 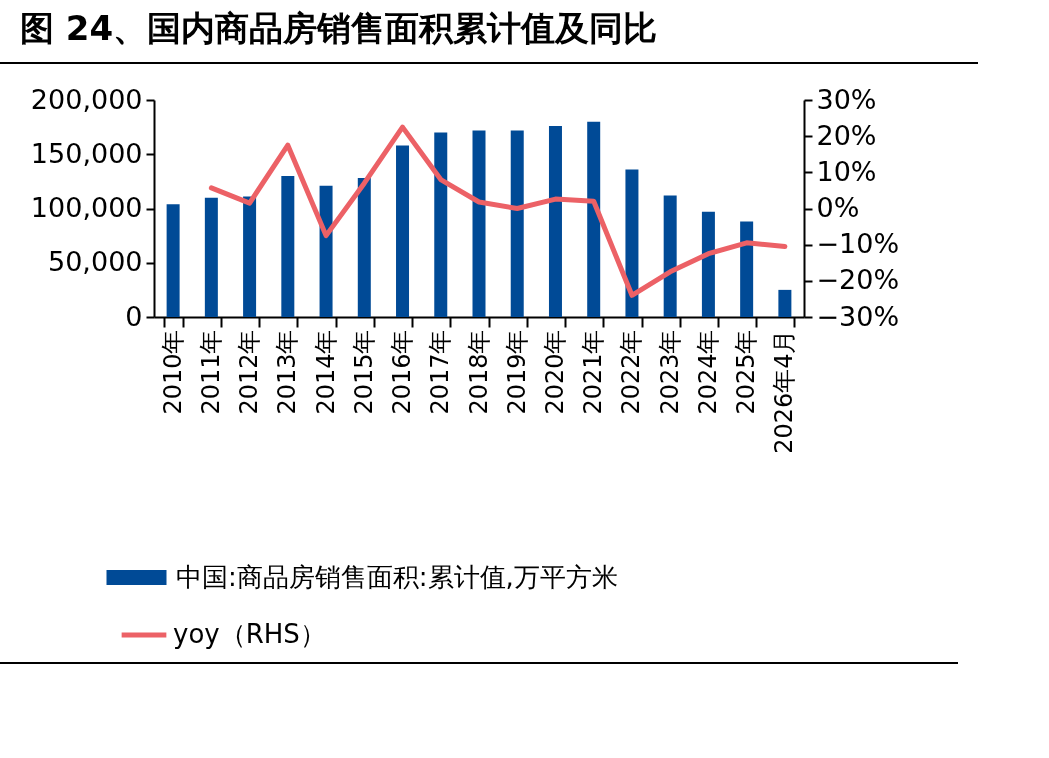 What do you see at coordinates (440, 372) in the screenshot?
I see `x-tick-label: 2017年` at bounding box center [440, 372].